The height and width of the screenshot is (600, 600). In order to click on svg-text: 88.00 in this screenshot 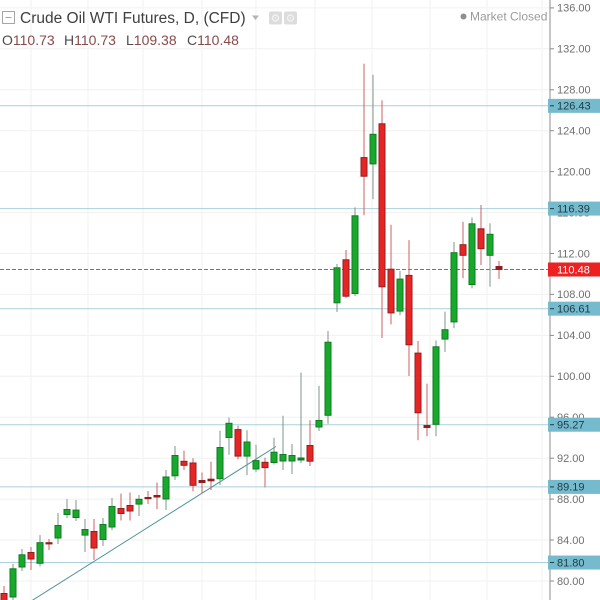, I will do `click(571, 500)`.